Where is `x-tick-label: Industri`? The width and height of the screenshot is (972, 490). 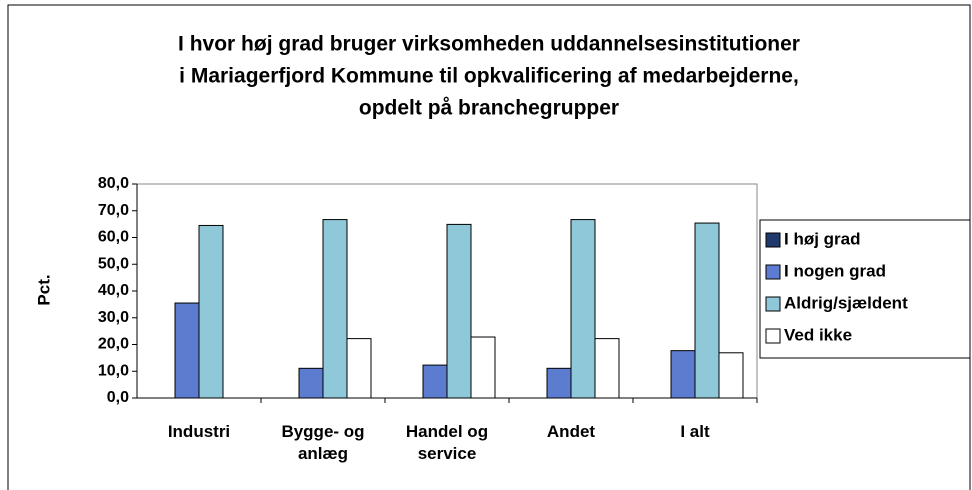
x-tick-label: Industri is located at coordinates (199, 431).